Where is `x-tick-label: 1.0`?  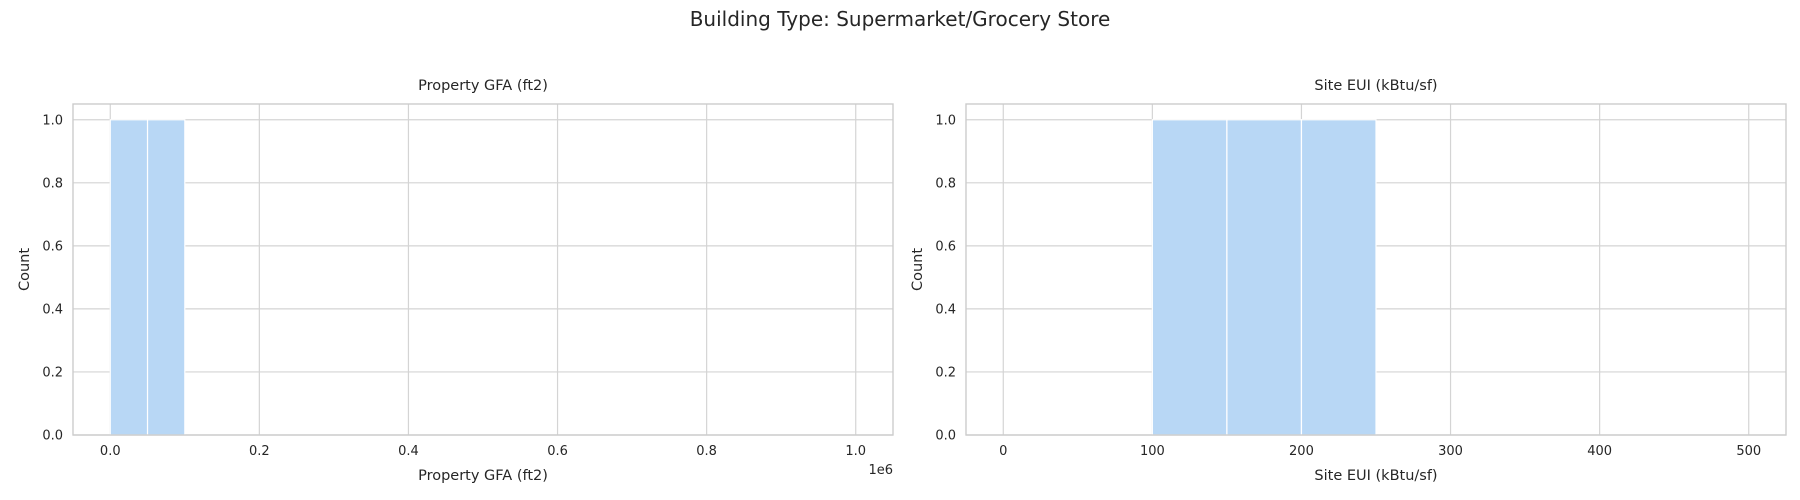
x-tick-label: 1.0 is located at coordinates (855, 451).